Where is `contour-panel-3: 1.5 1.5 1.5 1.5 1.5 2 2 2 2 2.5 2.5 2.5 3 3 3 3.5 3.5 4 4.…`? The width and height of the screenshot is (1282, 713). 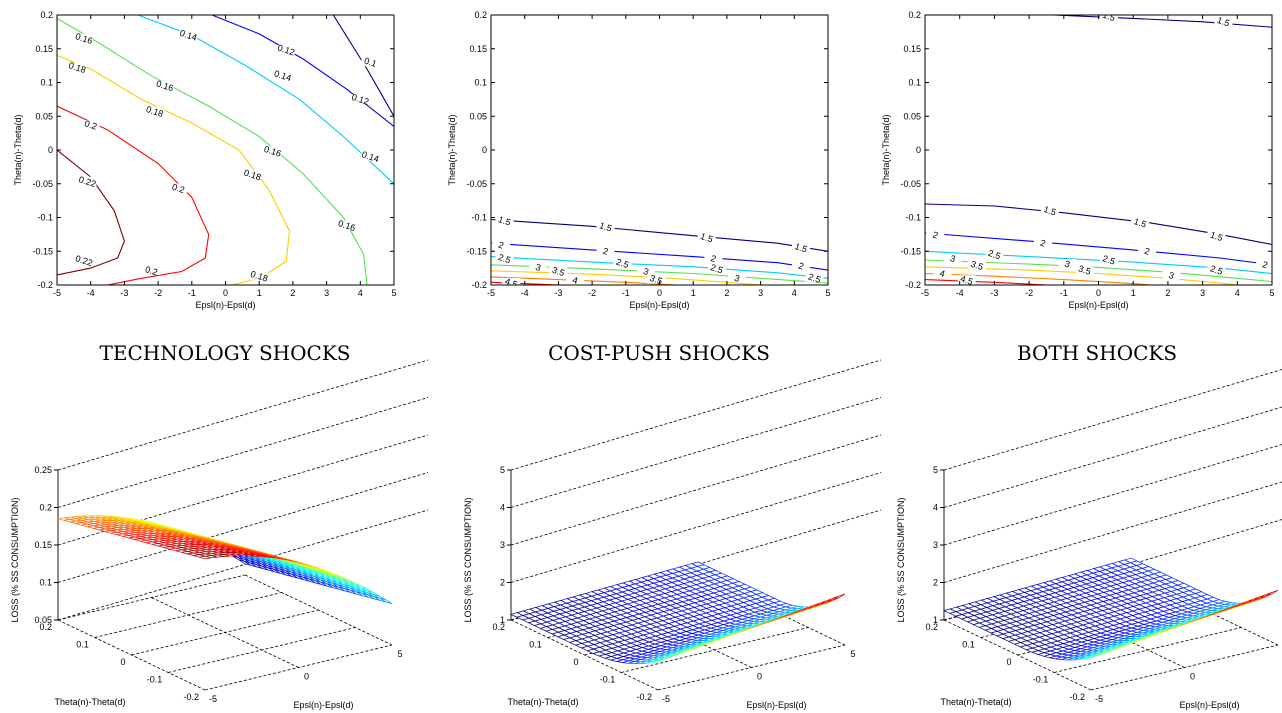
contour-panel-3: 1.5 1.5 1.5 1.5 1.5 2 2 2 2 2.5 2.5 2.5 3 3 3 3.5 3.5 4 4.… is located at coordinates (1078, 160).